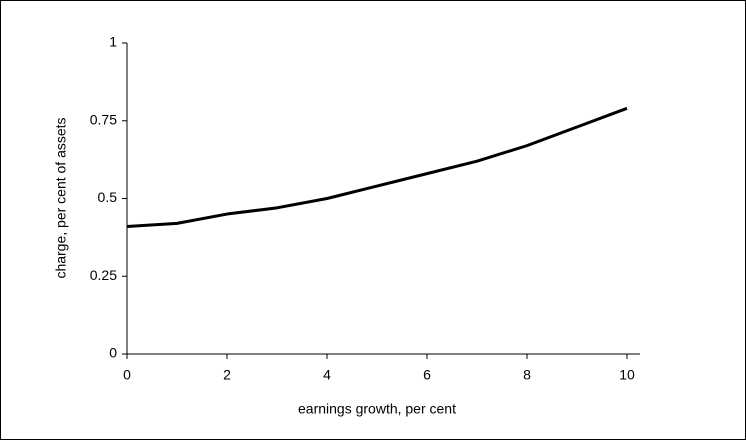 This screenshot has width=746, height=440. Describe the element at coordinates (627, 375) in the screenshot. I see `x-tick-label: 10` at that location.